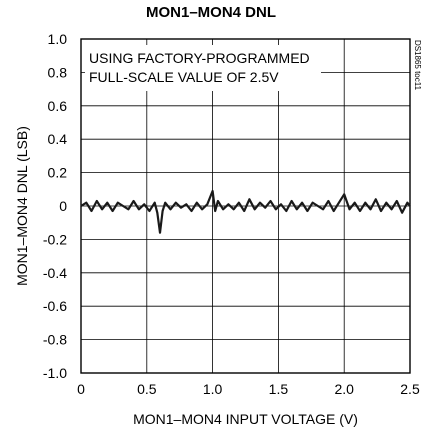  I want to click on y-tick-label: 0.8, so click(58, 72).